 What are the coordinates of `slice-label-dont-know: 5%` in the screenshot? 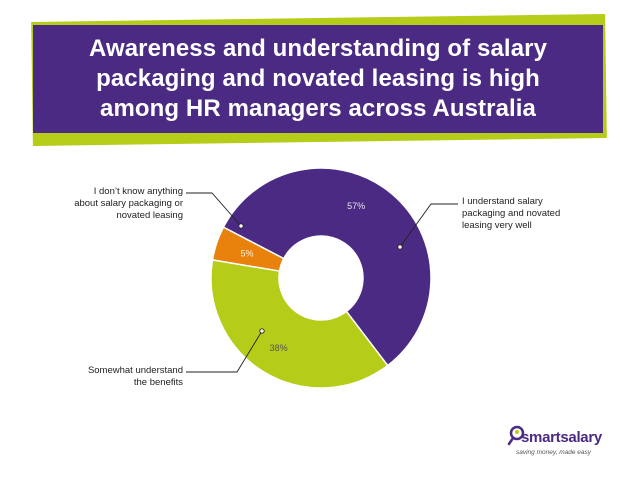 It's located at (247, 253).